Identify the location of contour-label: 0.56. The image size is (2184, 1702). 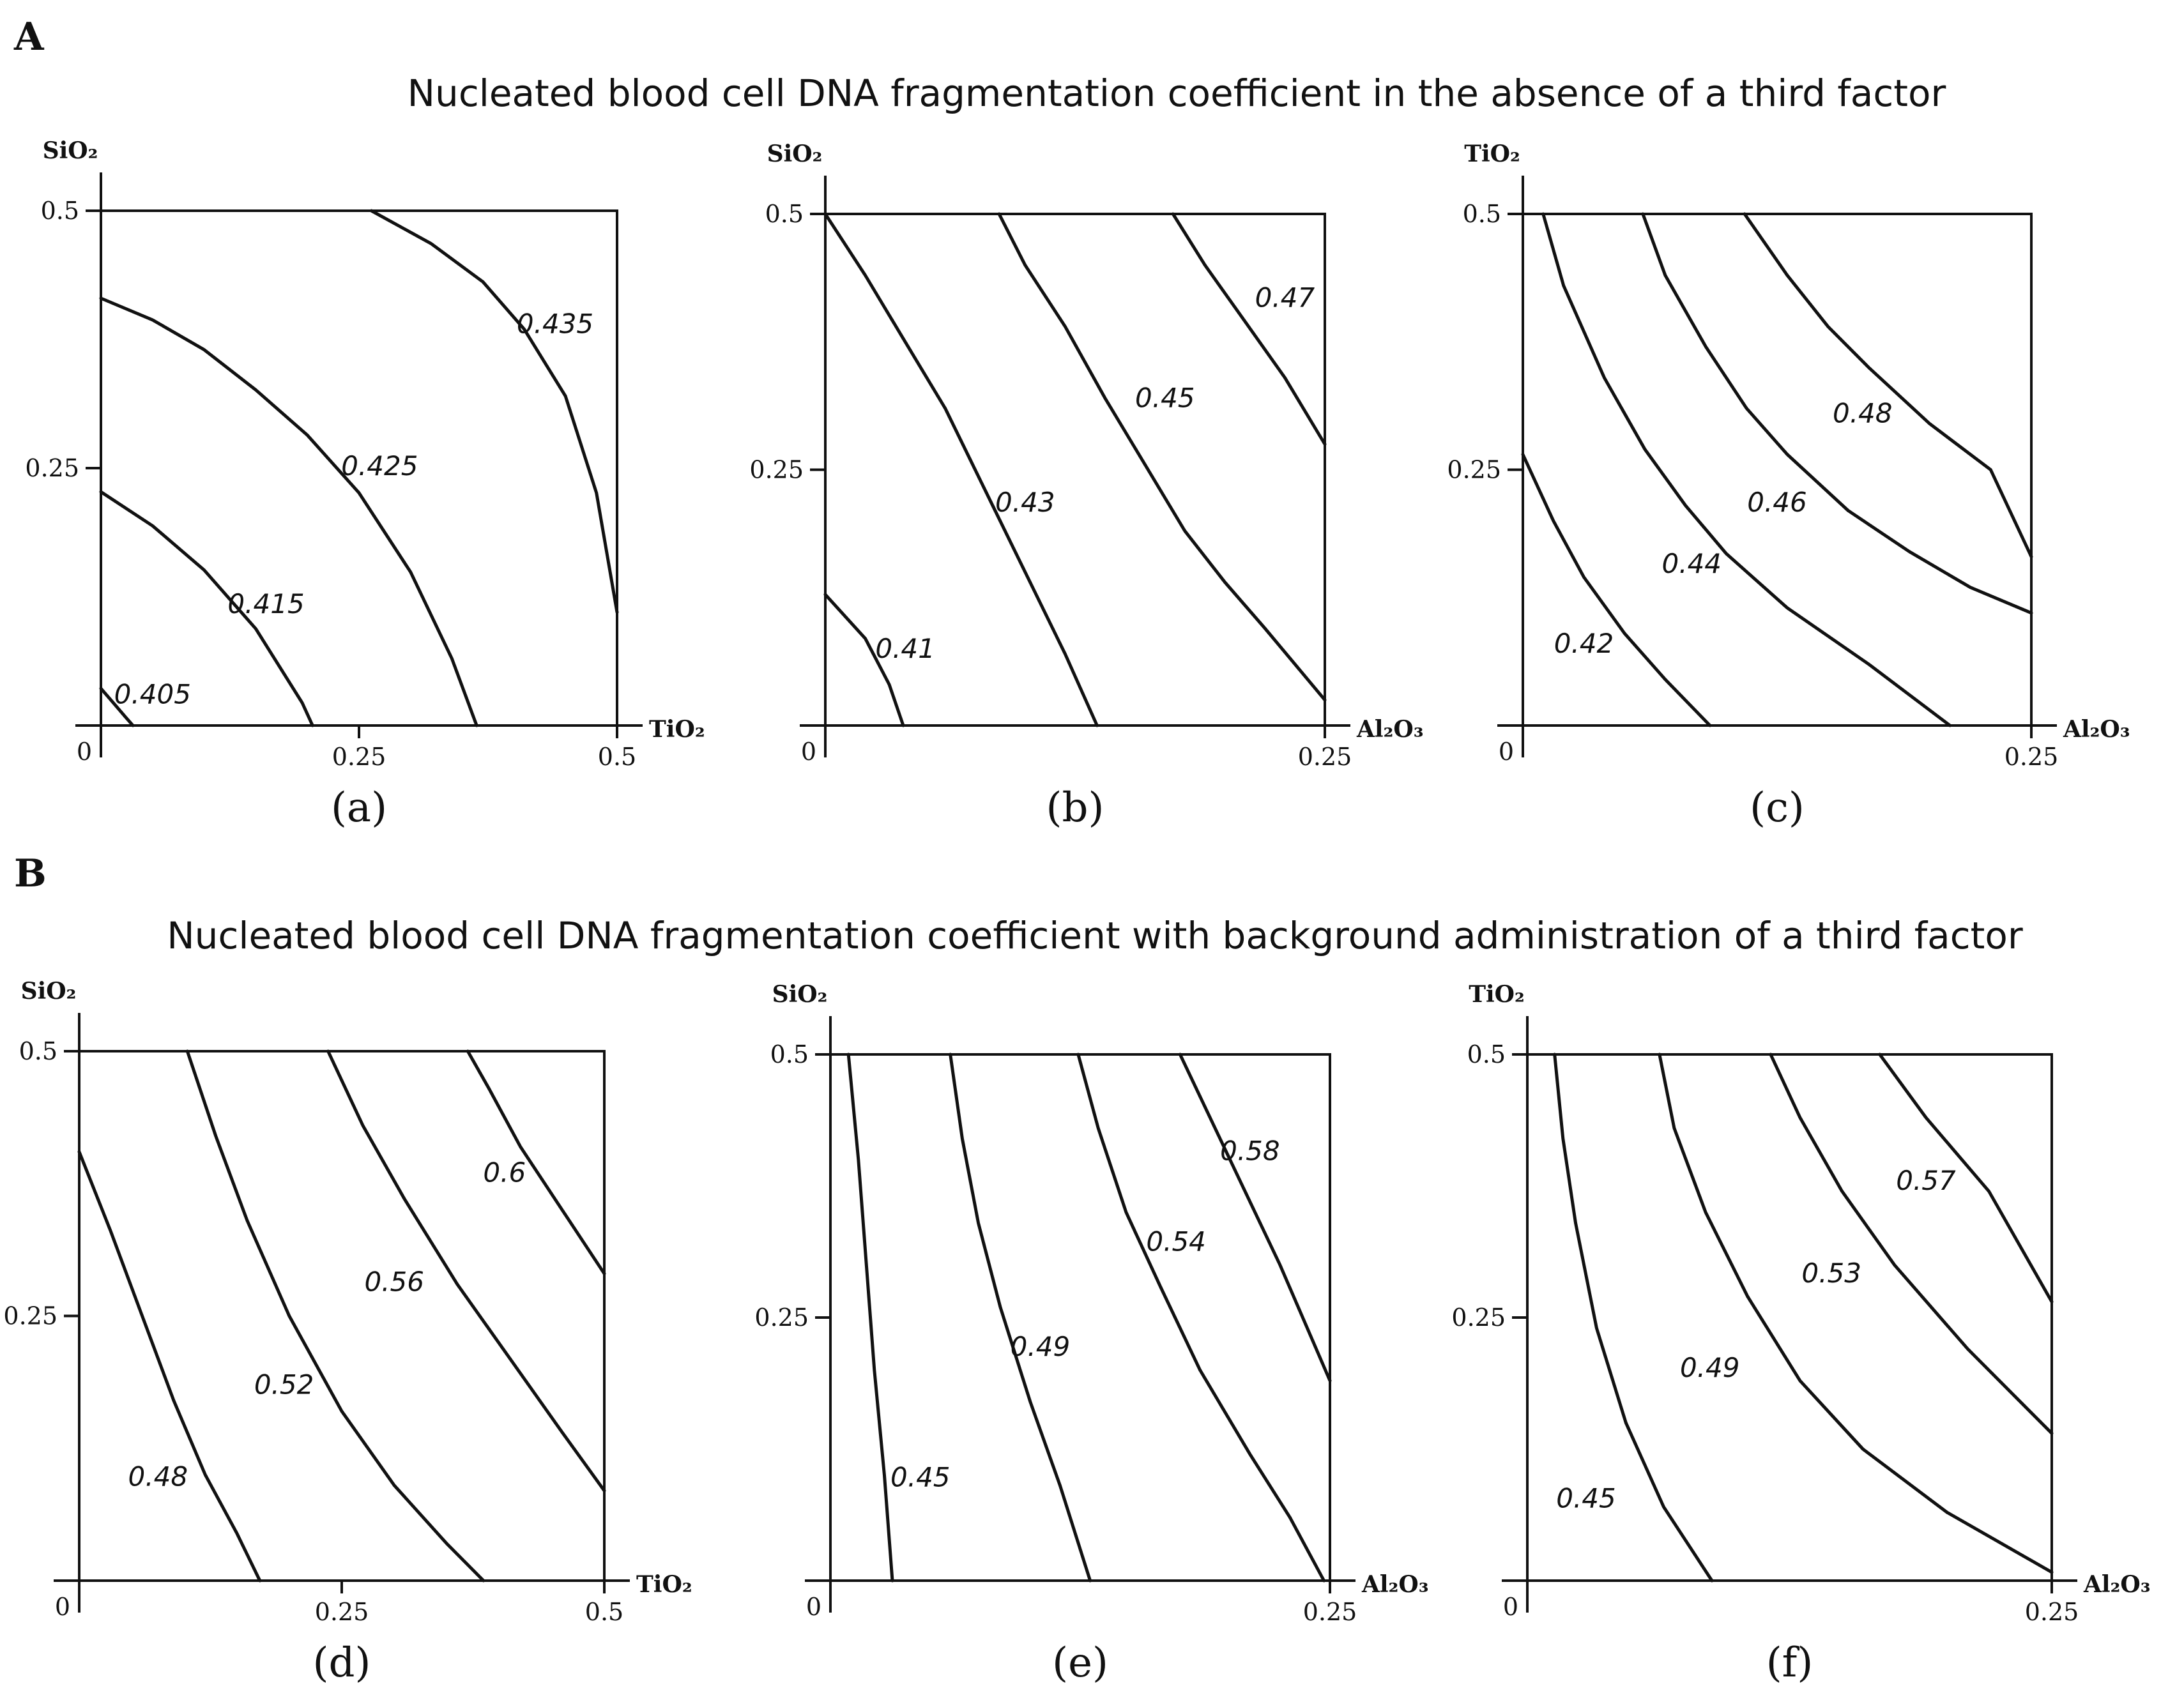
(394, 1282).